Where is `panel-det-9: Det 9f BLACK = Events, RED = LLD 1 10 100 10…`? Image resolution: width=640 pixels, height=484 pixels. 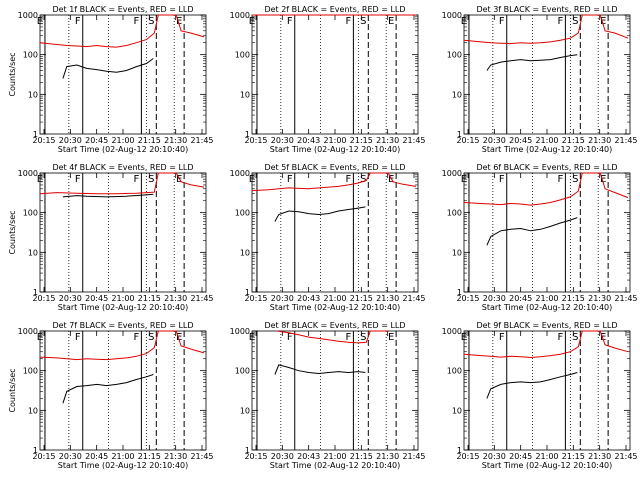
panel-det-9: Det 9f BLACK = Events, RED = LLD 1 10 100 10… is located at coordinates (540, 395).